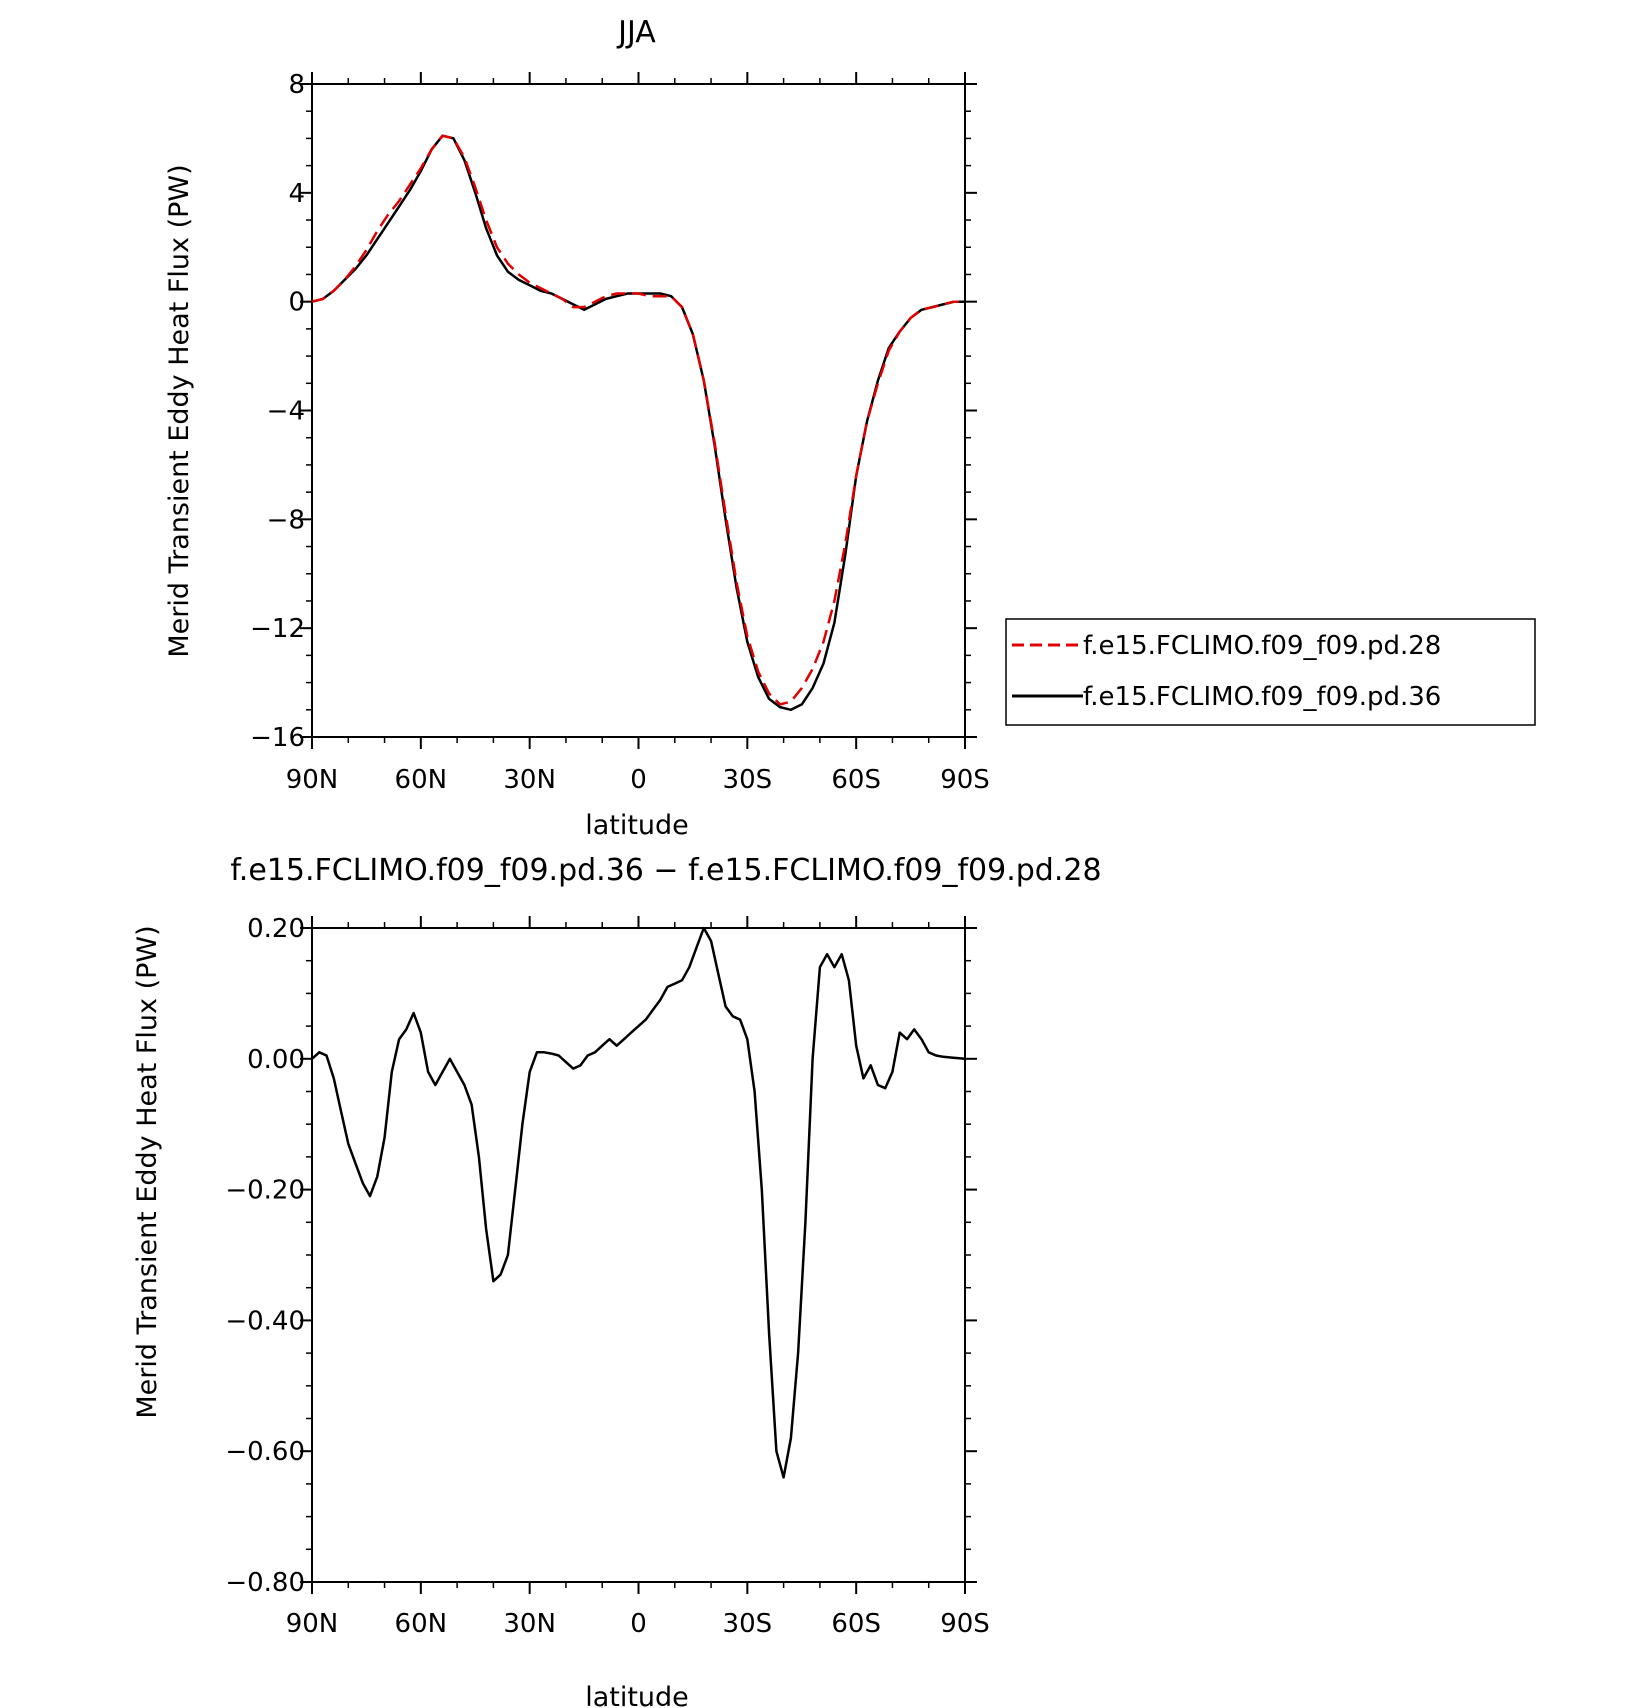  Describe the element at coordinates (277, 629) in the screenshot. I see `y-tick-label: −12` at that location.